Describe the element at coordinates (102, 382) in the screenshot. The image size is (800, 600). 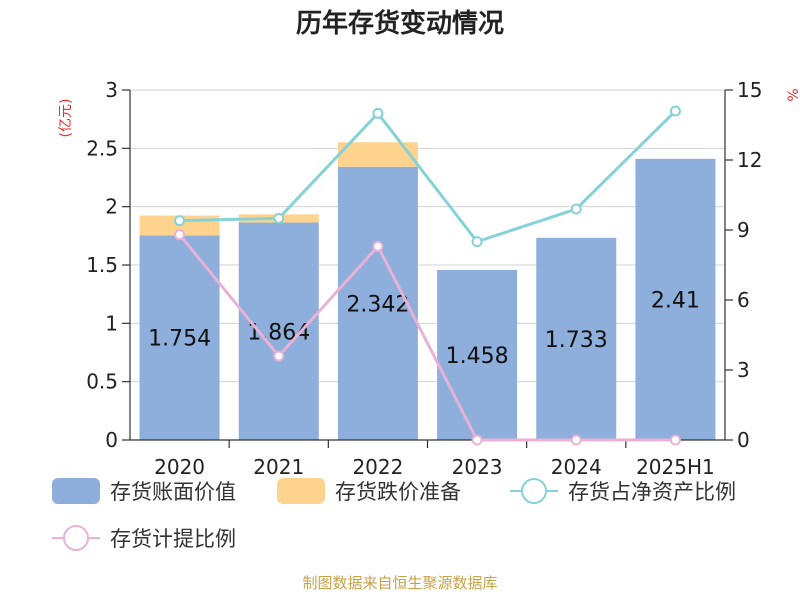
I see `left-tick-label: 0.5` at that location.